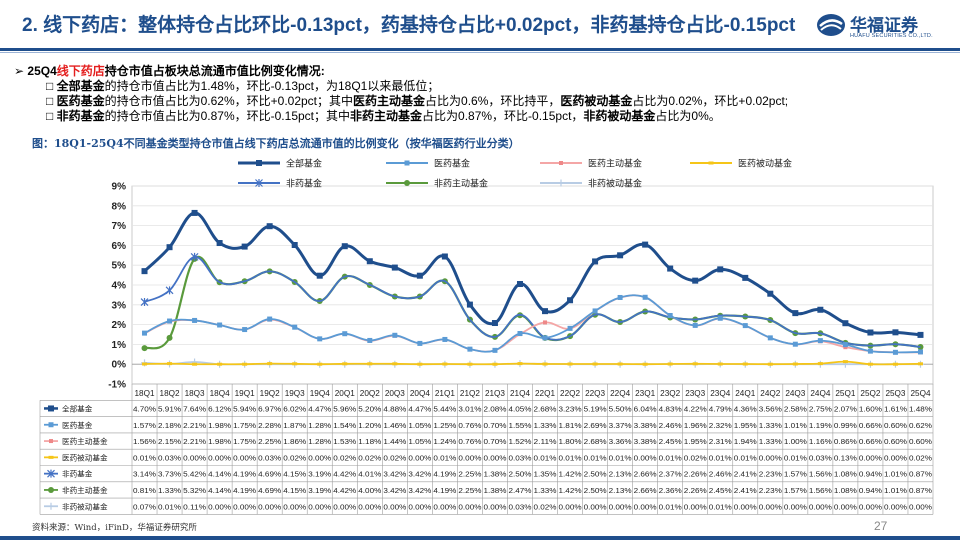  I want to click on table-cell-nonmed_active: 2.23%, so click(770, 490).